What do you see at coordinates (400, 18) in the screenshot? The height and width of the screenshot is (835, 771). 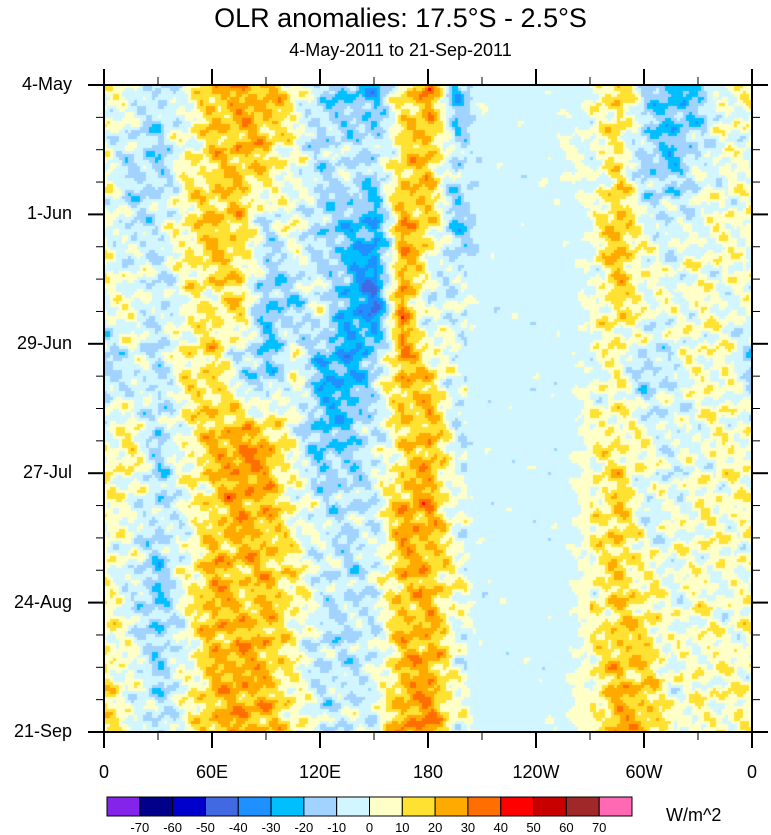 I see `chart-title: OLR anomalies: 17.5°S - 2.5°S` at bounding box center [400, 18].